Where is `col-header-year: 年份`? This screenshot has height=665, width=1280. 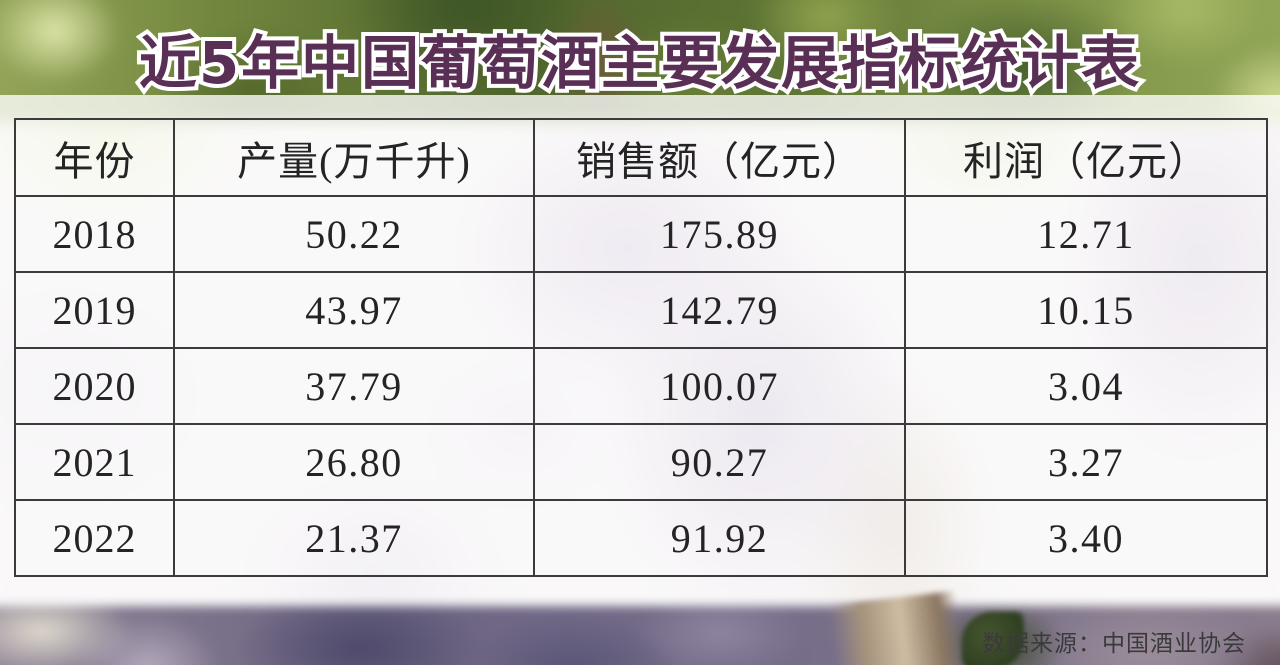
col-header-year: 年份 is located at coordinates (94, 157).